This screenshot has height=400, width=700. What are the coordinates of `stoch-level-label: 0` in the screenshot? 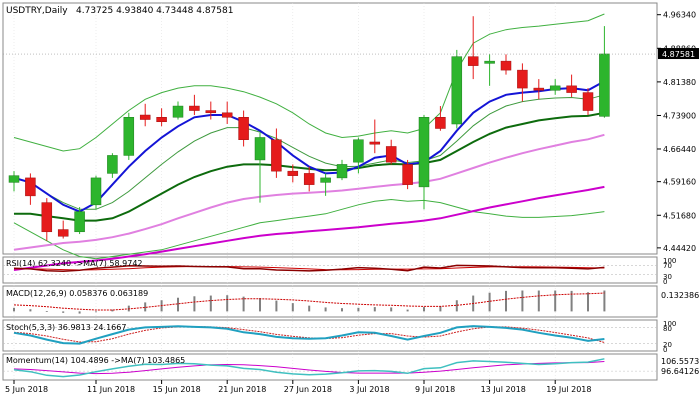 It's located at (665, 350).